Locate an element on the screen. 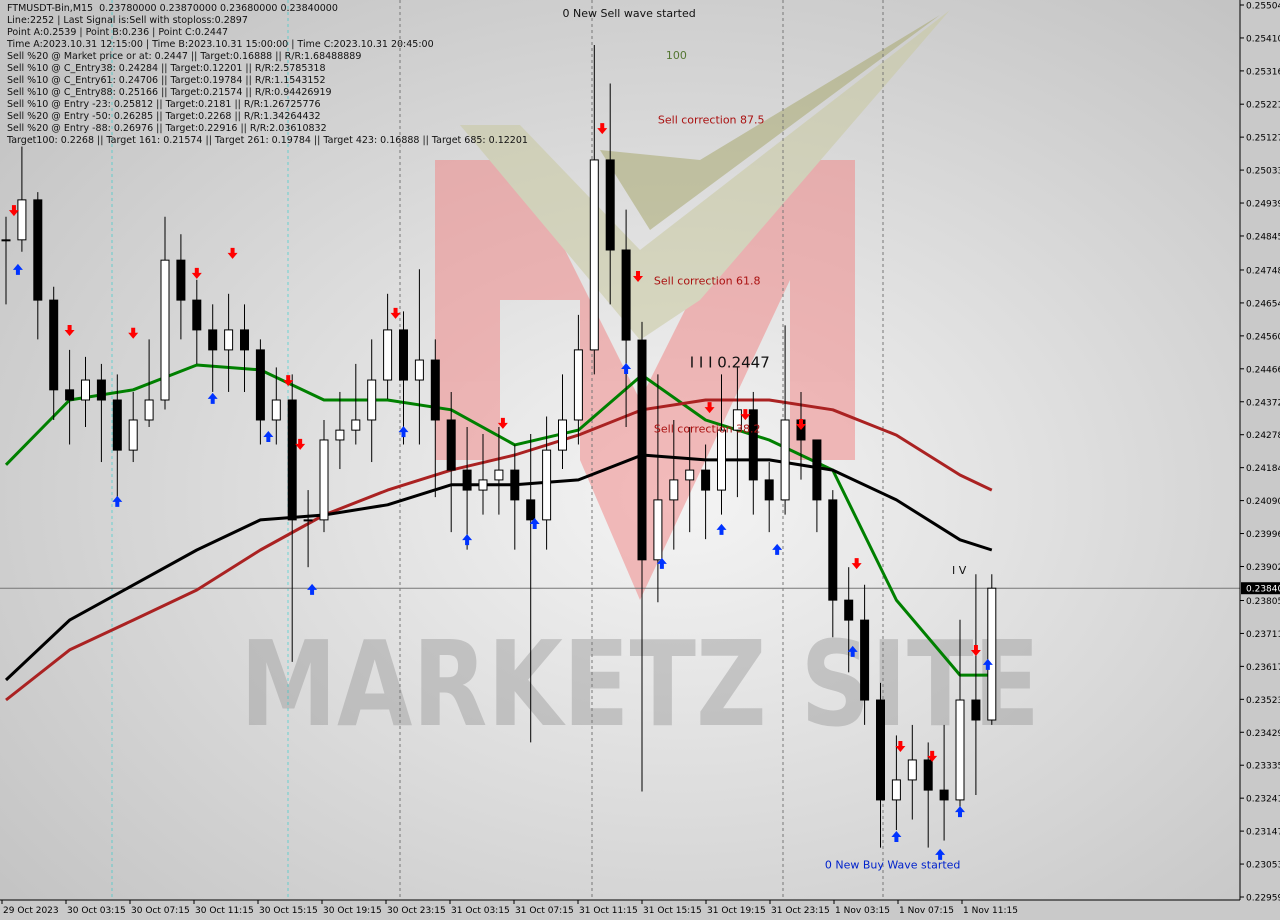 This screenshot has height=920, width=1280. x-tick-label: 31 Oct 19:15 is located at coordinates (736, 911).